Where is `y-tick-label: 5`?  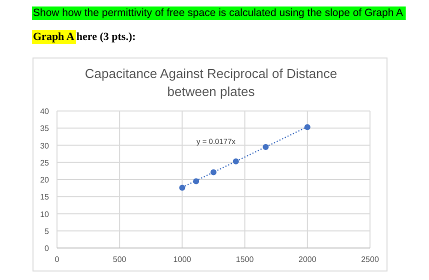 y-tick-label: 5 is located at coordinates (47, 231).